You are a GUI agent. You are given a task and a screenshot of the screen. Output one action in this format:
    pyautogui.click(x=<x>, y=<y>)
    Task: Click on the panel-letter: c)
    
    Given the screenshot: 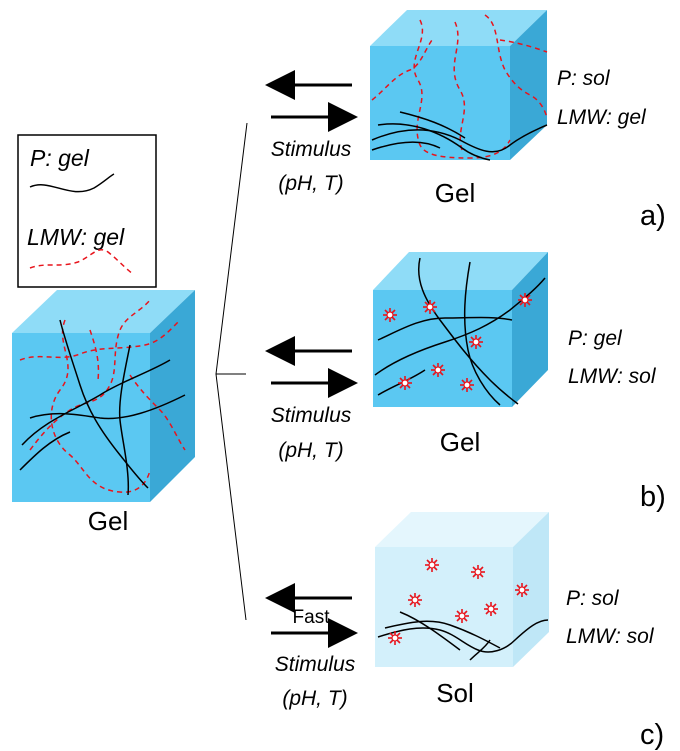 What is the action you would take?
    pyautogui.click(x=652, y=735)
    